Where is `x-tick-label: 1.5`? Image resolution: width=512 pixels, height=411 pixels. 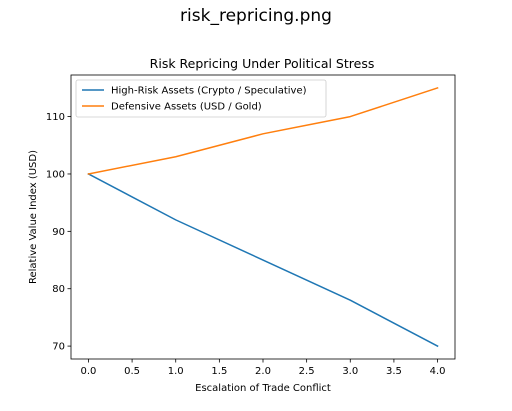
x-tick-label: 1.5 is located at coordinates (219, 371).